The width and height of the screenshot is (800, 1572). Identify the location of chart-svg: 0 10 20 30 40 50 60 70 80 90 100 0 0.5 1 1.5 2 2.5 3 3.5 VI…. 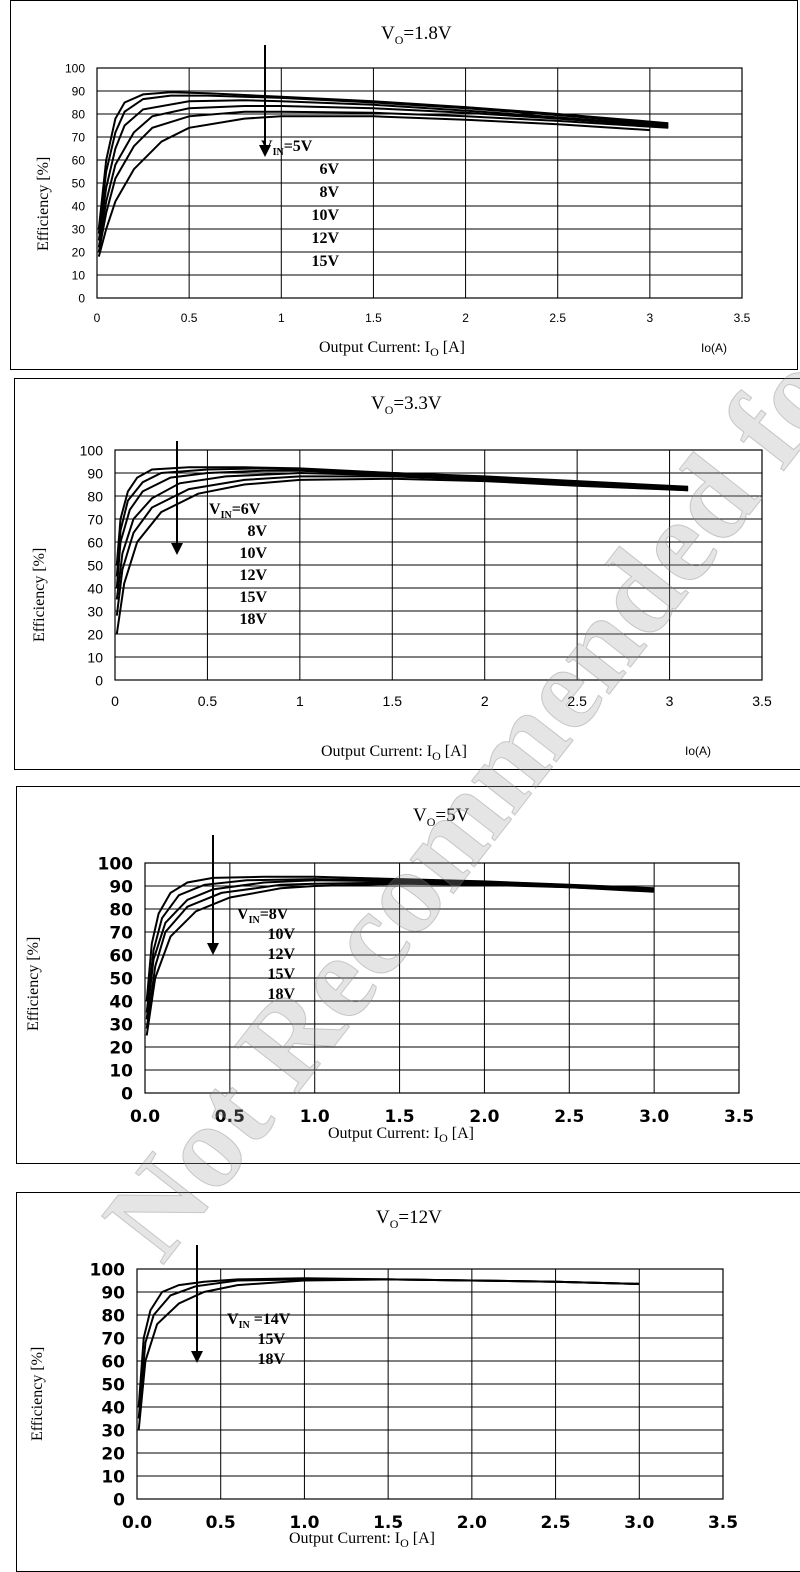
(426, 575).